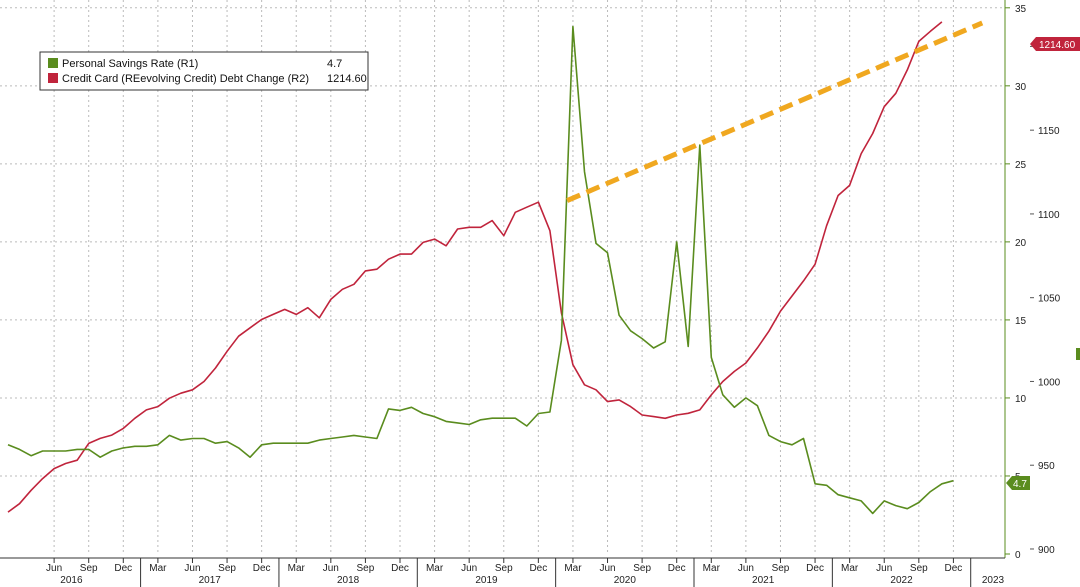  I want to click on r1-tick-label: 25, so click(1021, 165).